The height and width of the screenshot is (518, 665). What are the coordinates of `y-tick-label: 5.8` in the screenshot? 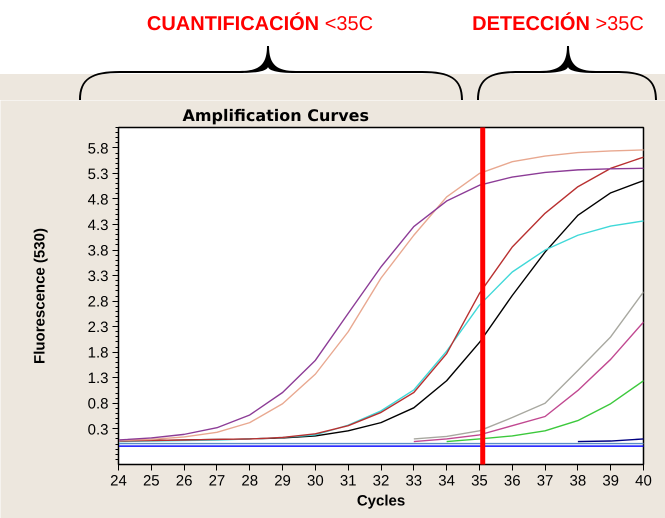 It's located at (98, 149).